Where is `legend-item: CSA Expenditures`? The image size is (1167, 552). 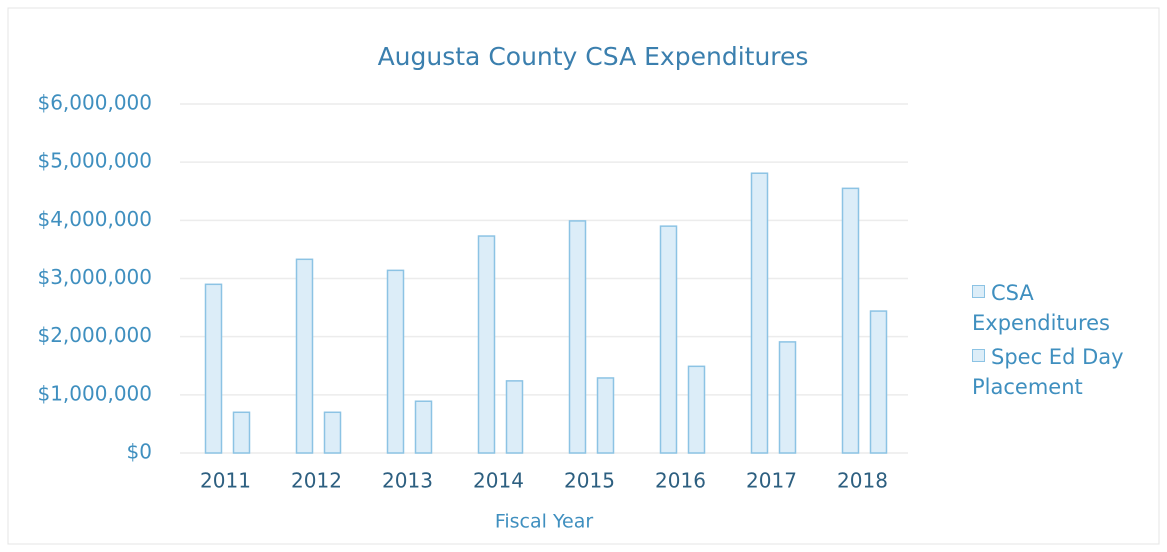 legend-item: CSA Expenditures is located at coordinates (1062, 308).